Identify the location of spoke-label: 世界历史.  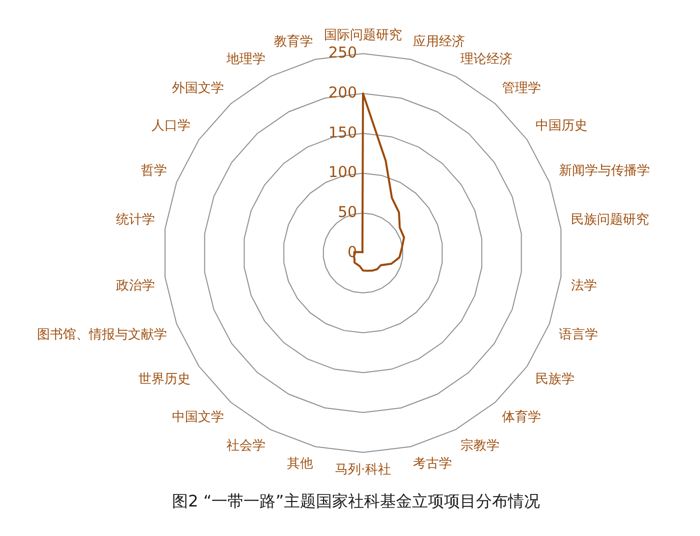
(164, 380).